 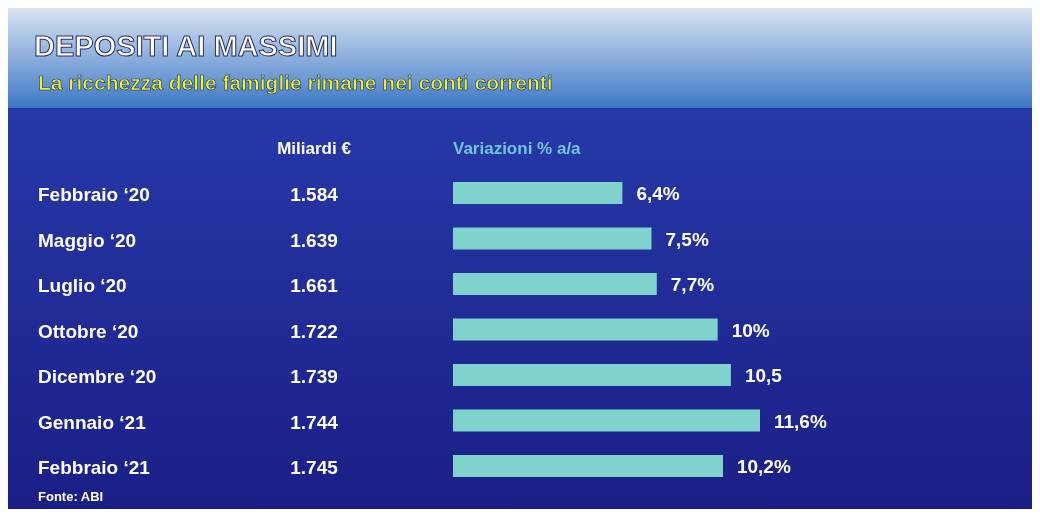 What do you see at coordinates (800, 421) in the screenshot?
I see `data-label: 11,6%` at bounding box center [800, 421].